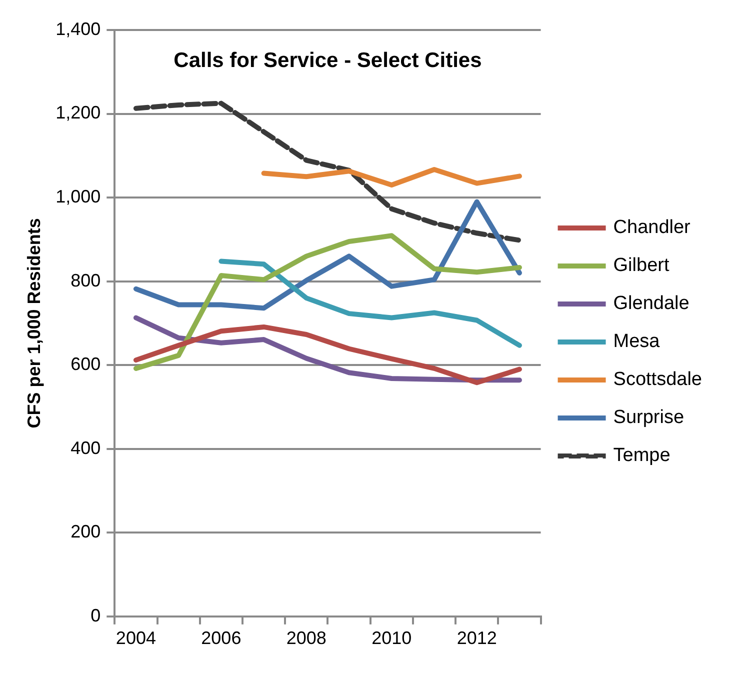 This screenshot has height=674, width=752. I want to click on text: Calls for Service - Select Cities, so click(328, 60).